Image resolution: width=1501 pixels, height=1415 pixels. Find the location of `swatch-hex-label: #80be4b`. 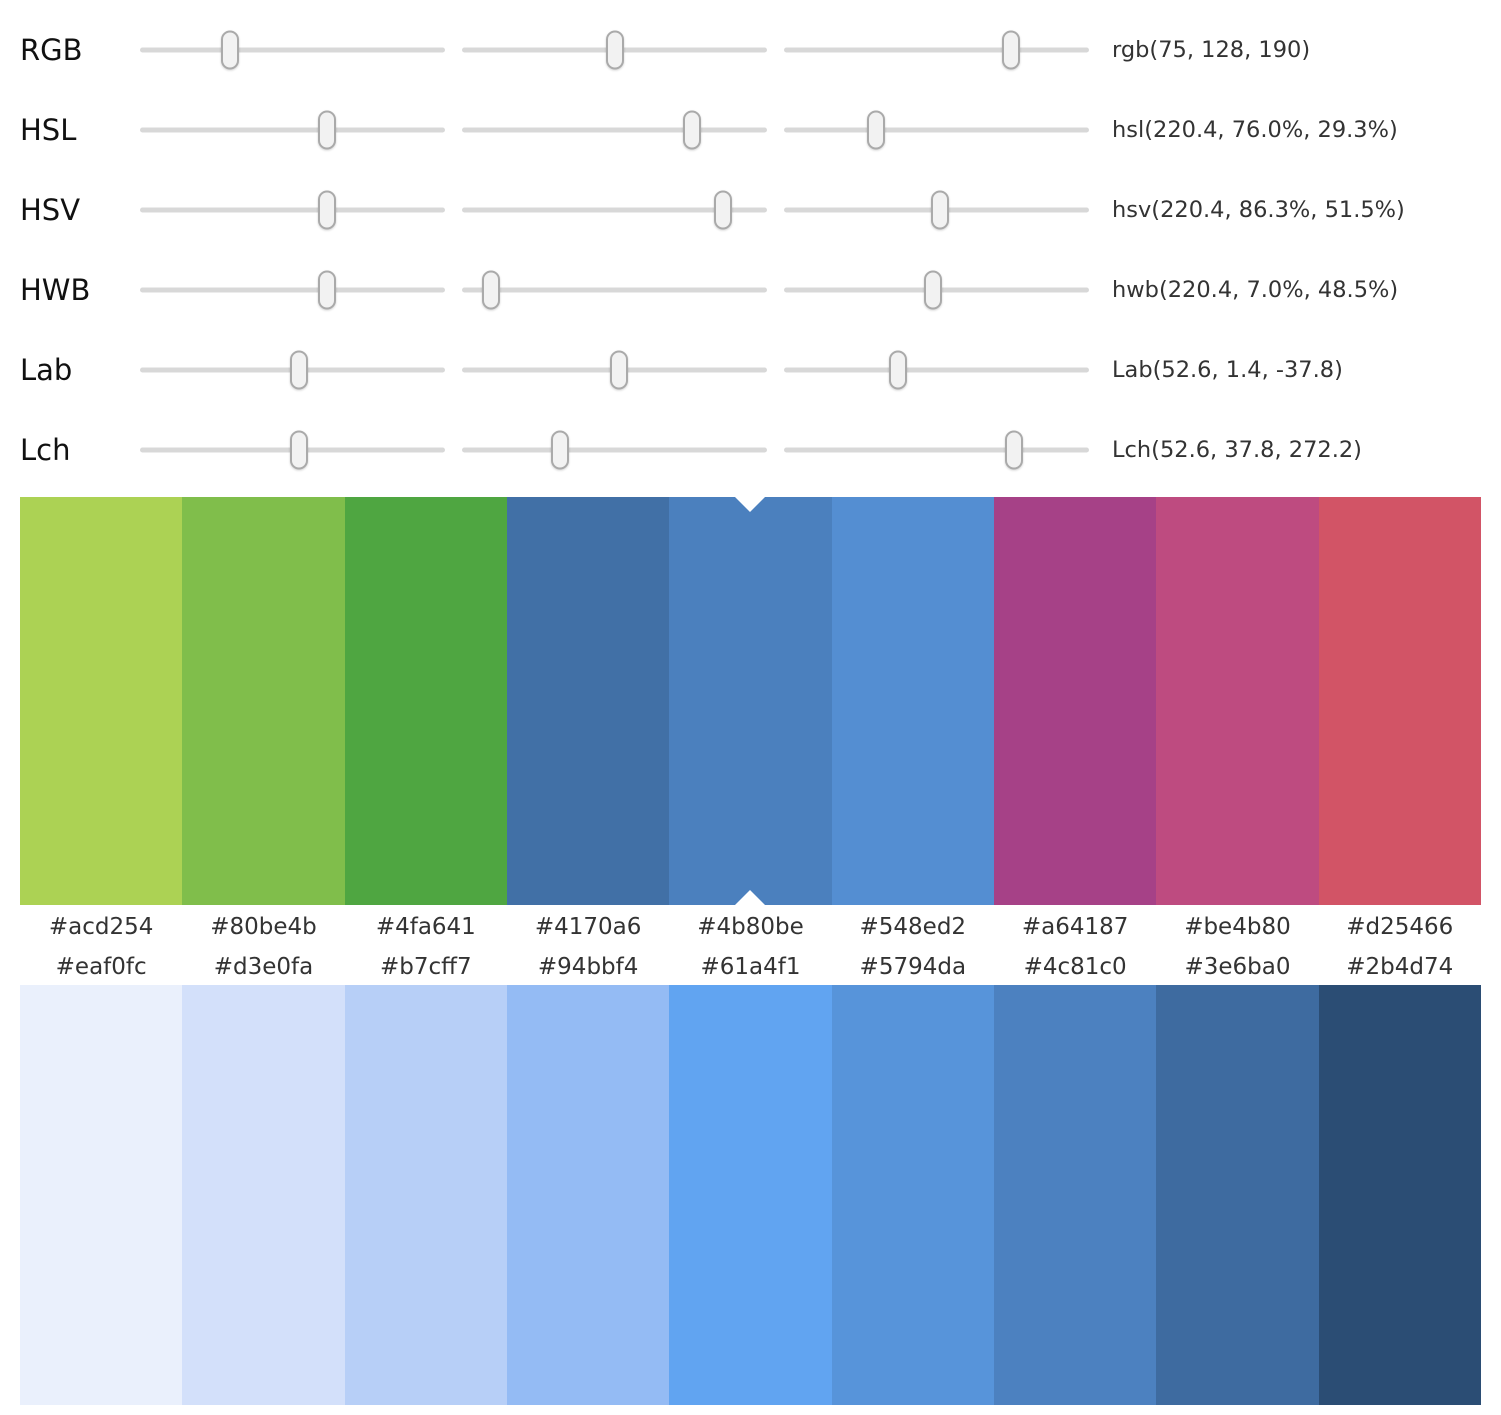

swatch-hex-label: #80be4b is located at coordinates (263, 927).